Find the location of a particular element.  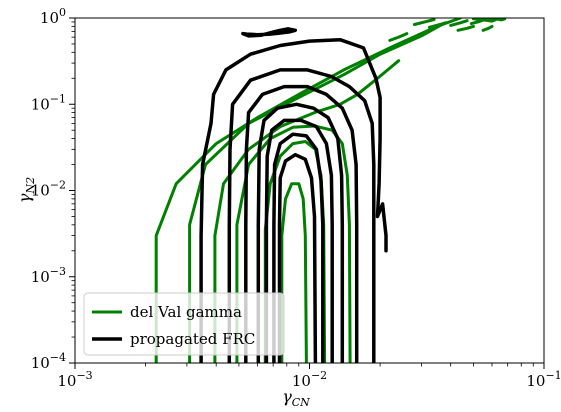

x-tick-label: 10⁻¹ is located at coordinates (543, 379).